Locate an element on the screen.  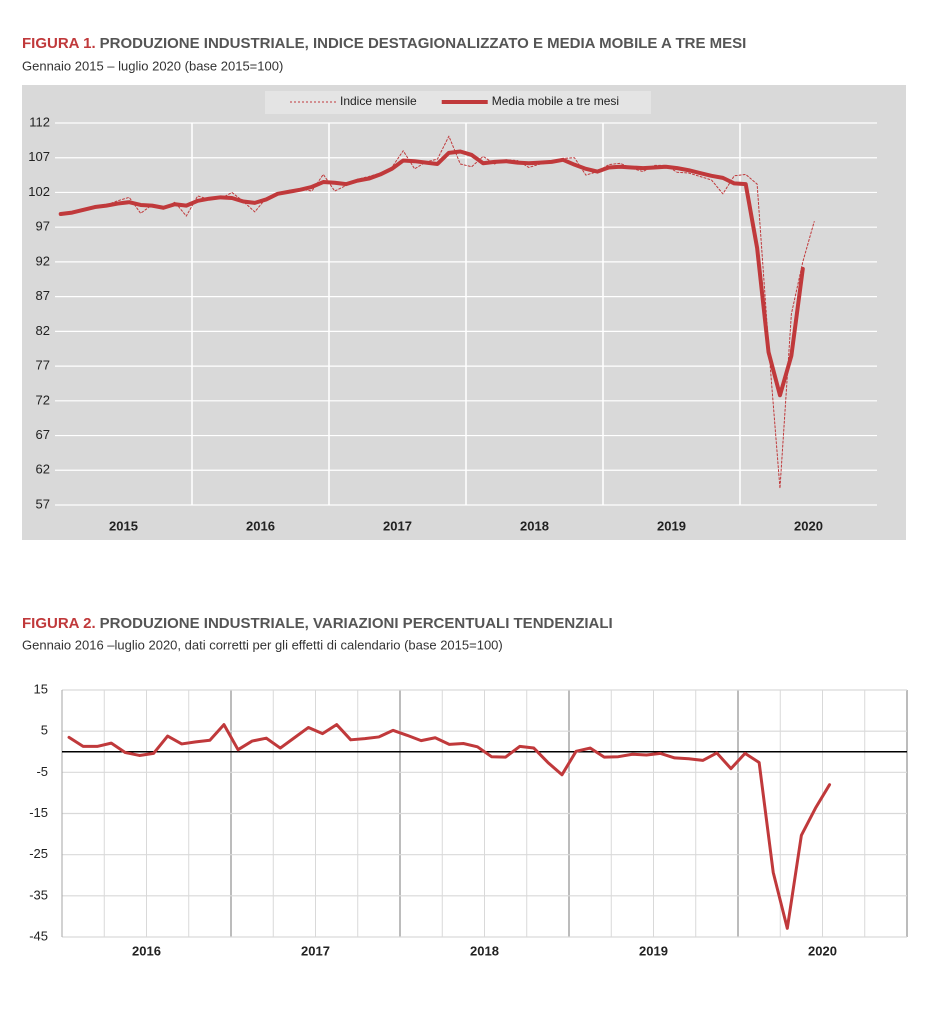
y-tick-label: 112 is located at coordinates (39, 121).